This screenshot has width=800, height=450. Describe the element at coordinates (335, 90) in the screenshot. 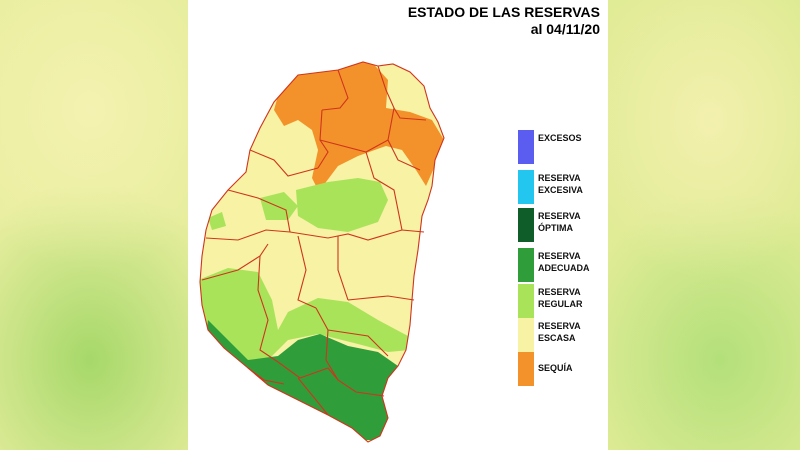

I see `border-a` at that location.